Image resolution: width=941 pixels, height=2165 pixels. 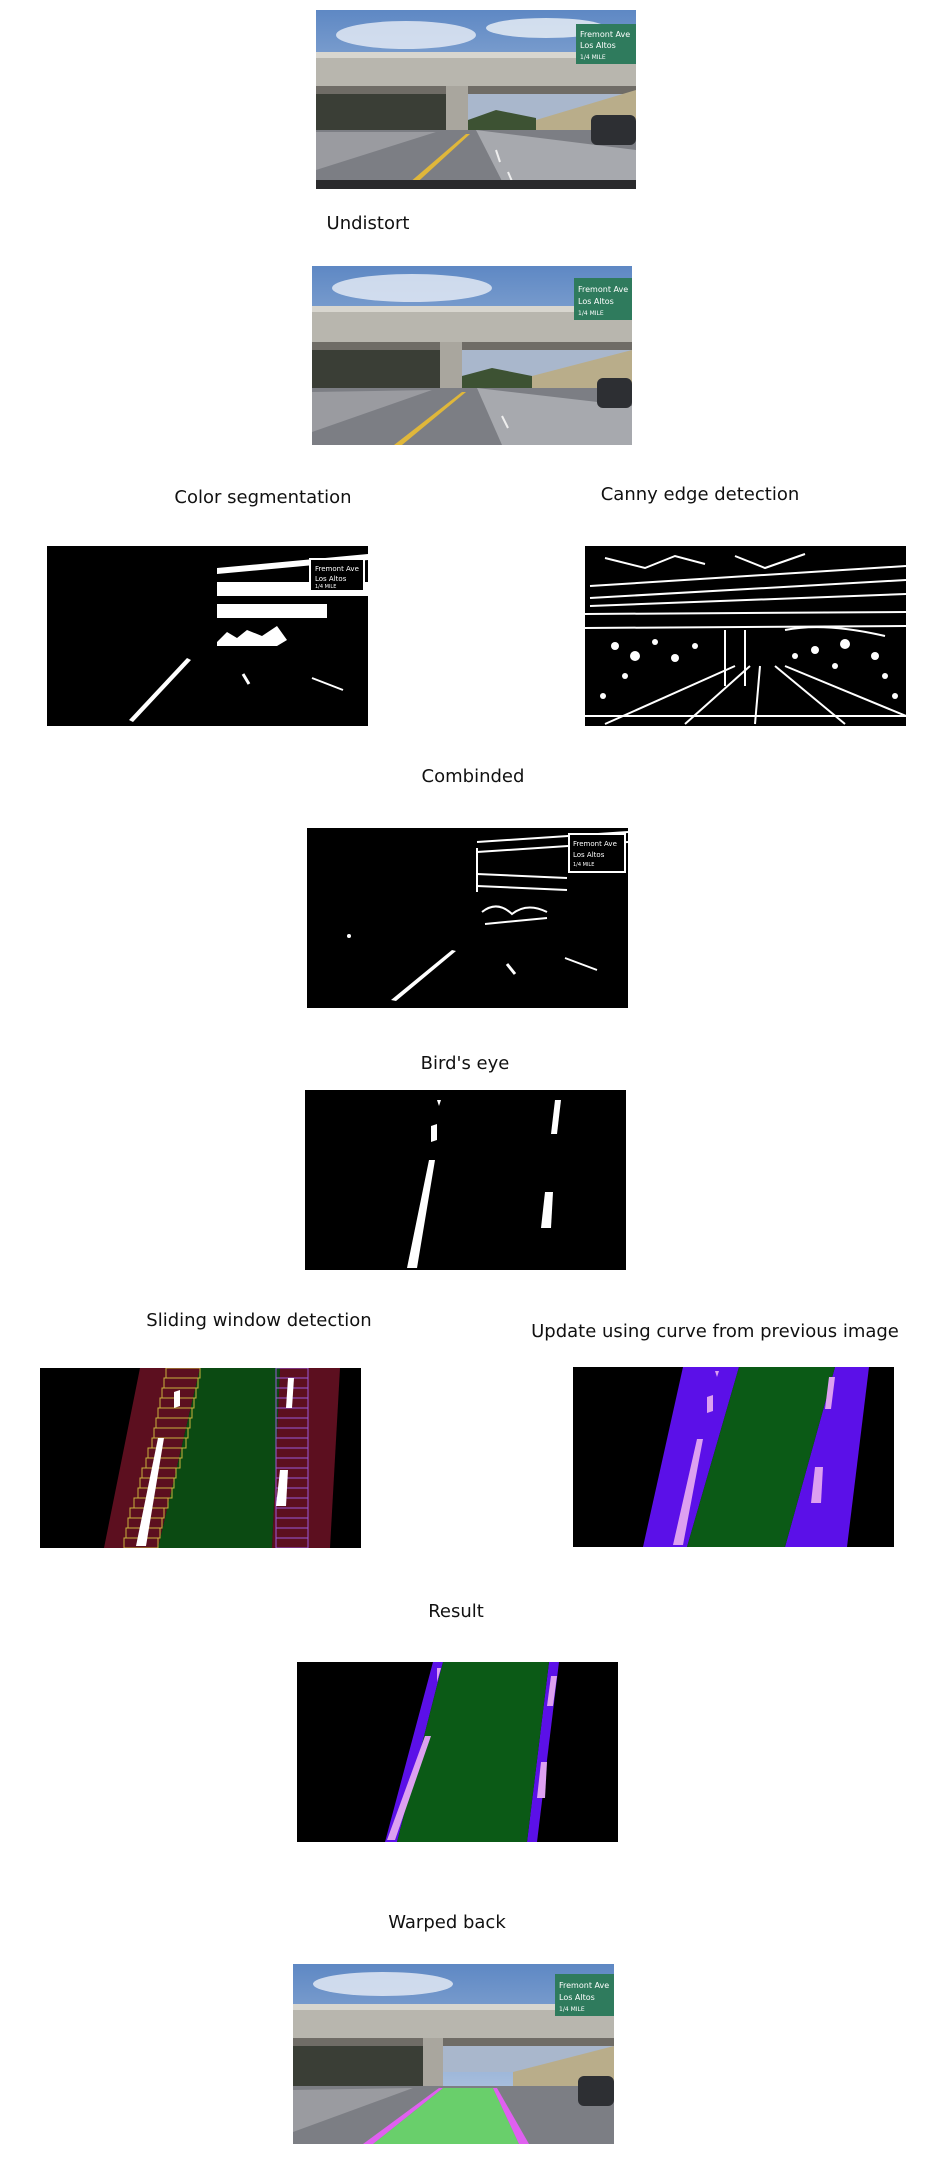 What do you see at coordinates (456, 1611) in the screenshot?
I see `caption-result: Result` at bounding box center [456, 1611].